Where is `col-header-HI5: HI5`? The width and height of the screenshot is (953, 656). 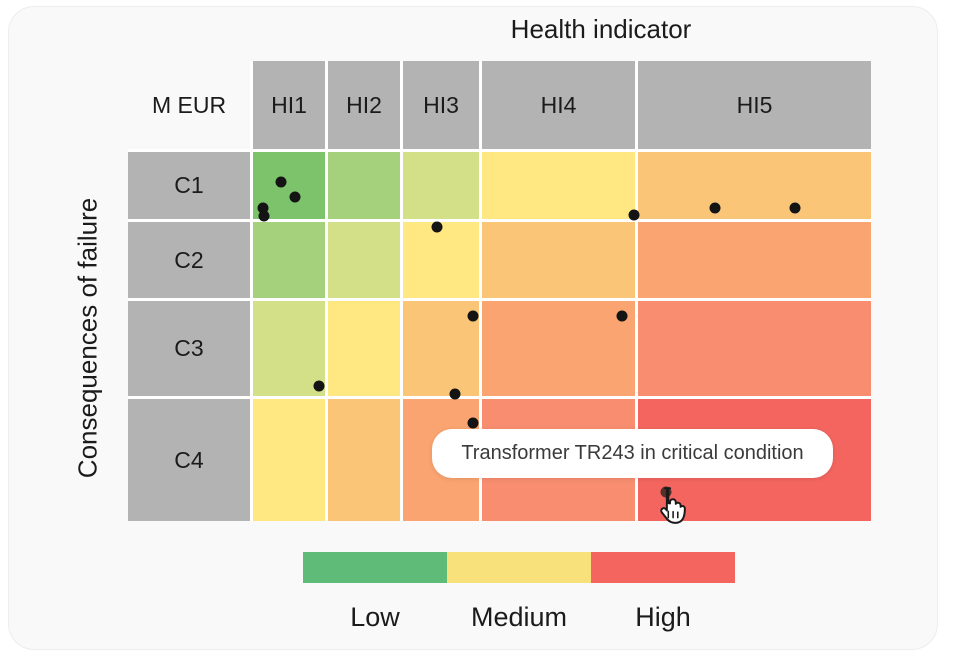
col-header-HI5: HI5 is located at coordinates (754, 105).